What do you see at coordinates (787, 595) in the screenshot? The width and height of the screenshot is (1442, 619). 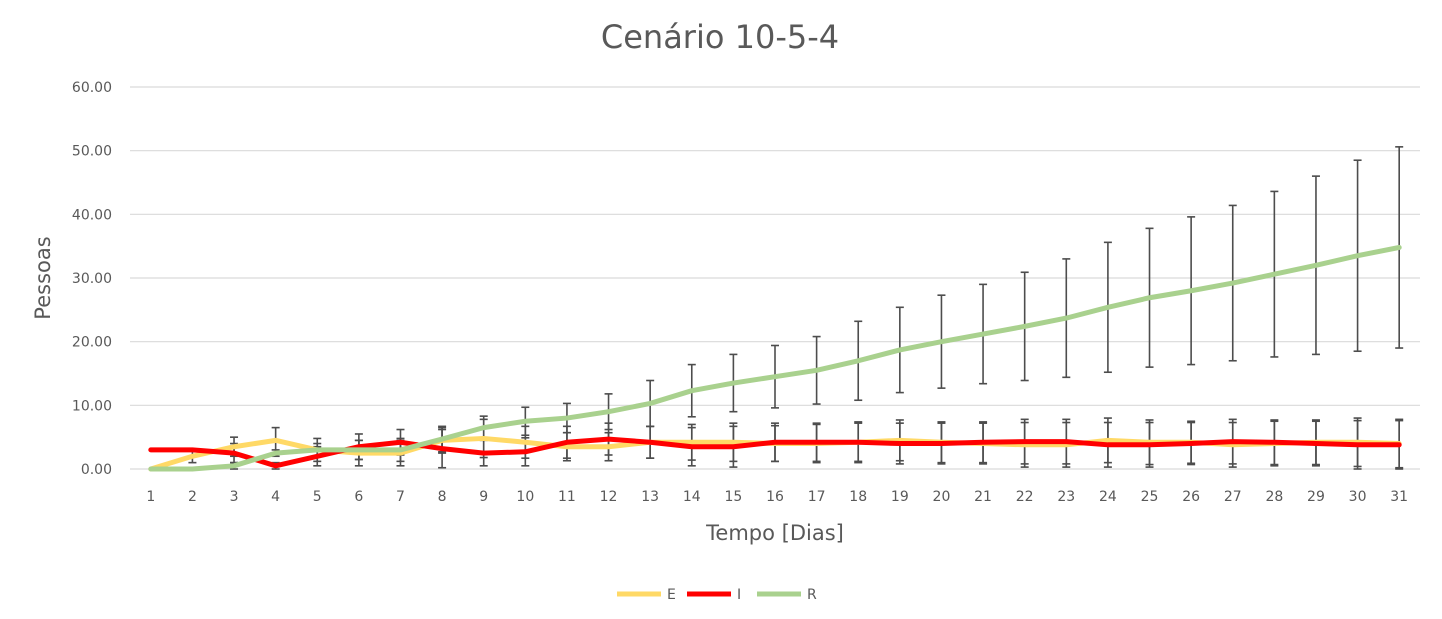 I see `legend-item-R: R` at bounding box center [787, 595].